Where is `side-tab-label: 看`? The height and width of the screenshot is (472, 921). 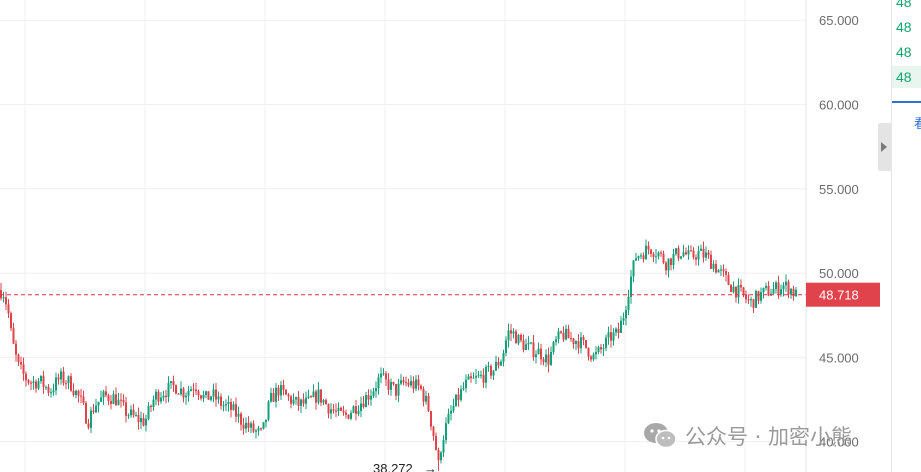 side-tab-label: 看 is located at coordinates (917, 122).